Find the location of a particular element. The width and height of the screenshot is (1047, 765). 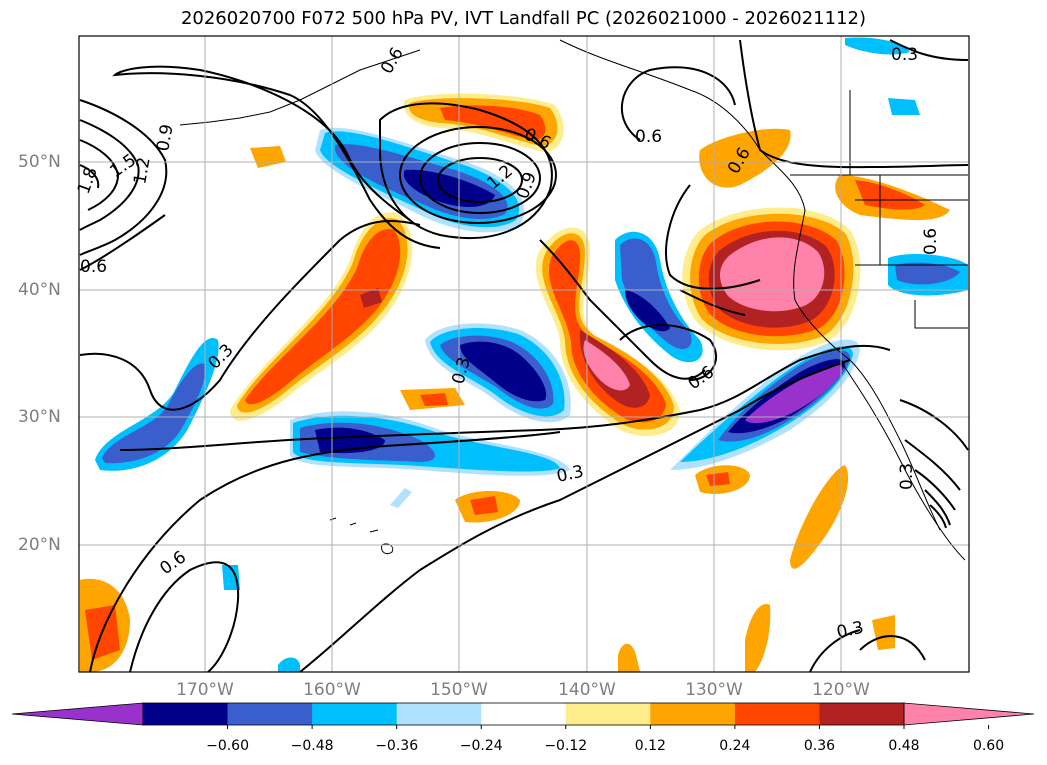

lat-label: 20°N is located at coordinates (39, 545).